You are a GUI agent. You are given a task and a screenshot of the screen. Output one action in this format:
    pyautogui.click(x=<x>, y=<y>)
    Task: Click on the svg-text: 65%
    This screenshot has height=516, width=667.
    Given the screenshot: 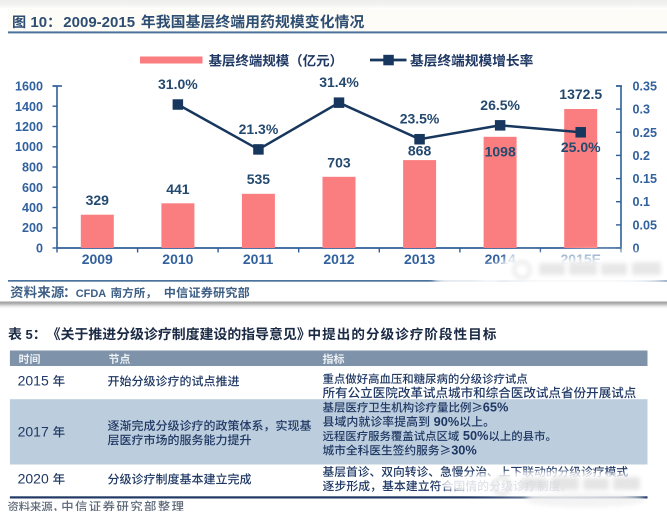 What is the action you would take?
    pyautogui.click(x=496, y=407)
    